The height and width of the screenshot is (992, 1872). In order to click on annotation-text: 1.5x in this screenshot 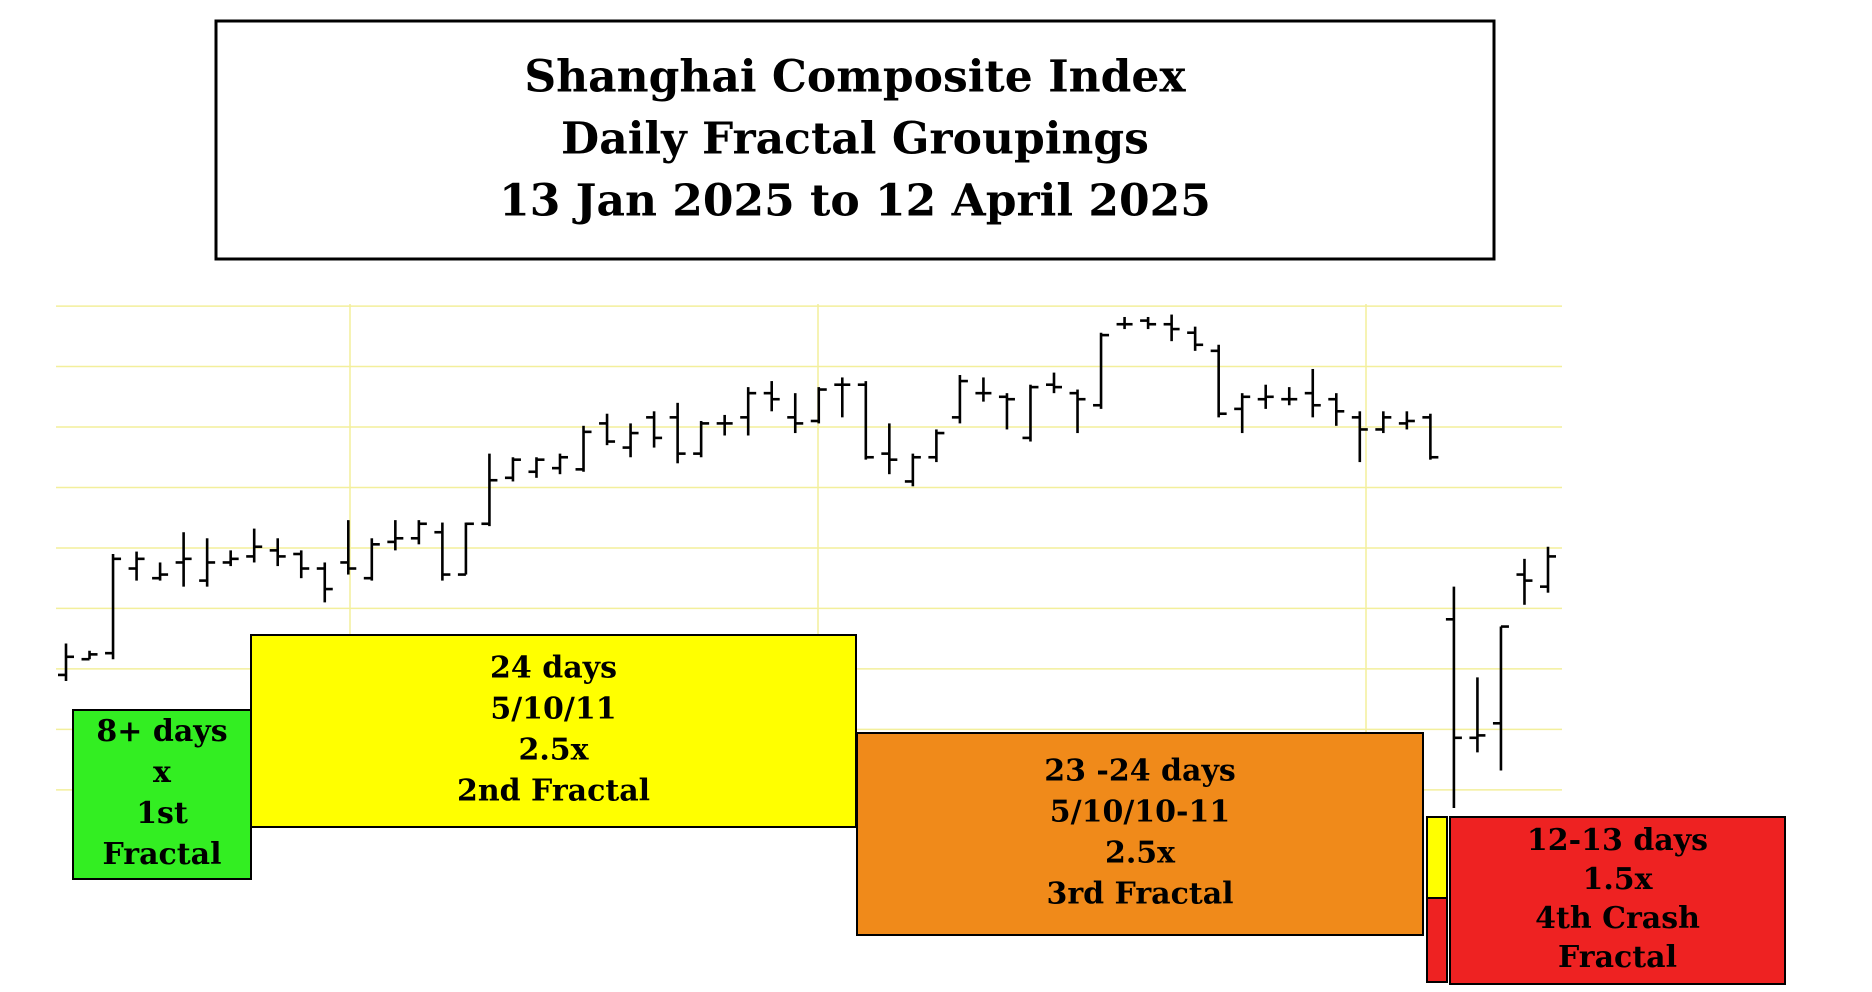, I will do `click(1617, 879)`.